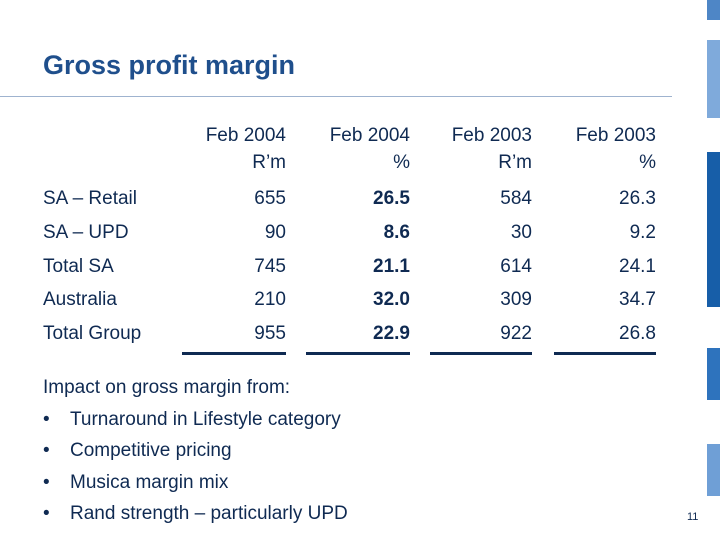 The image size is (720, 540). I want to click on table-cell: 30, so click(521, 232).